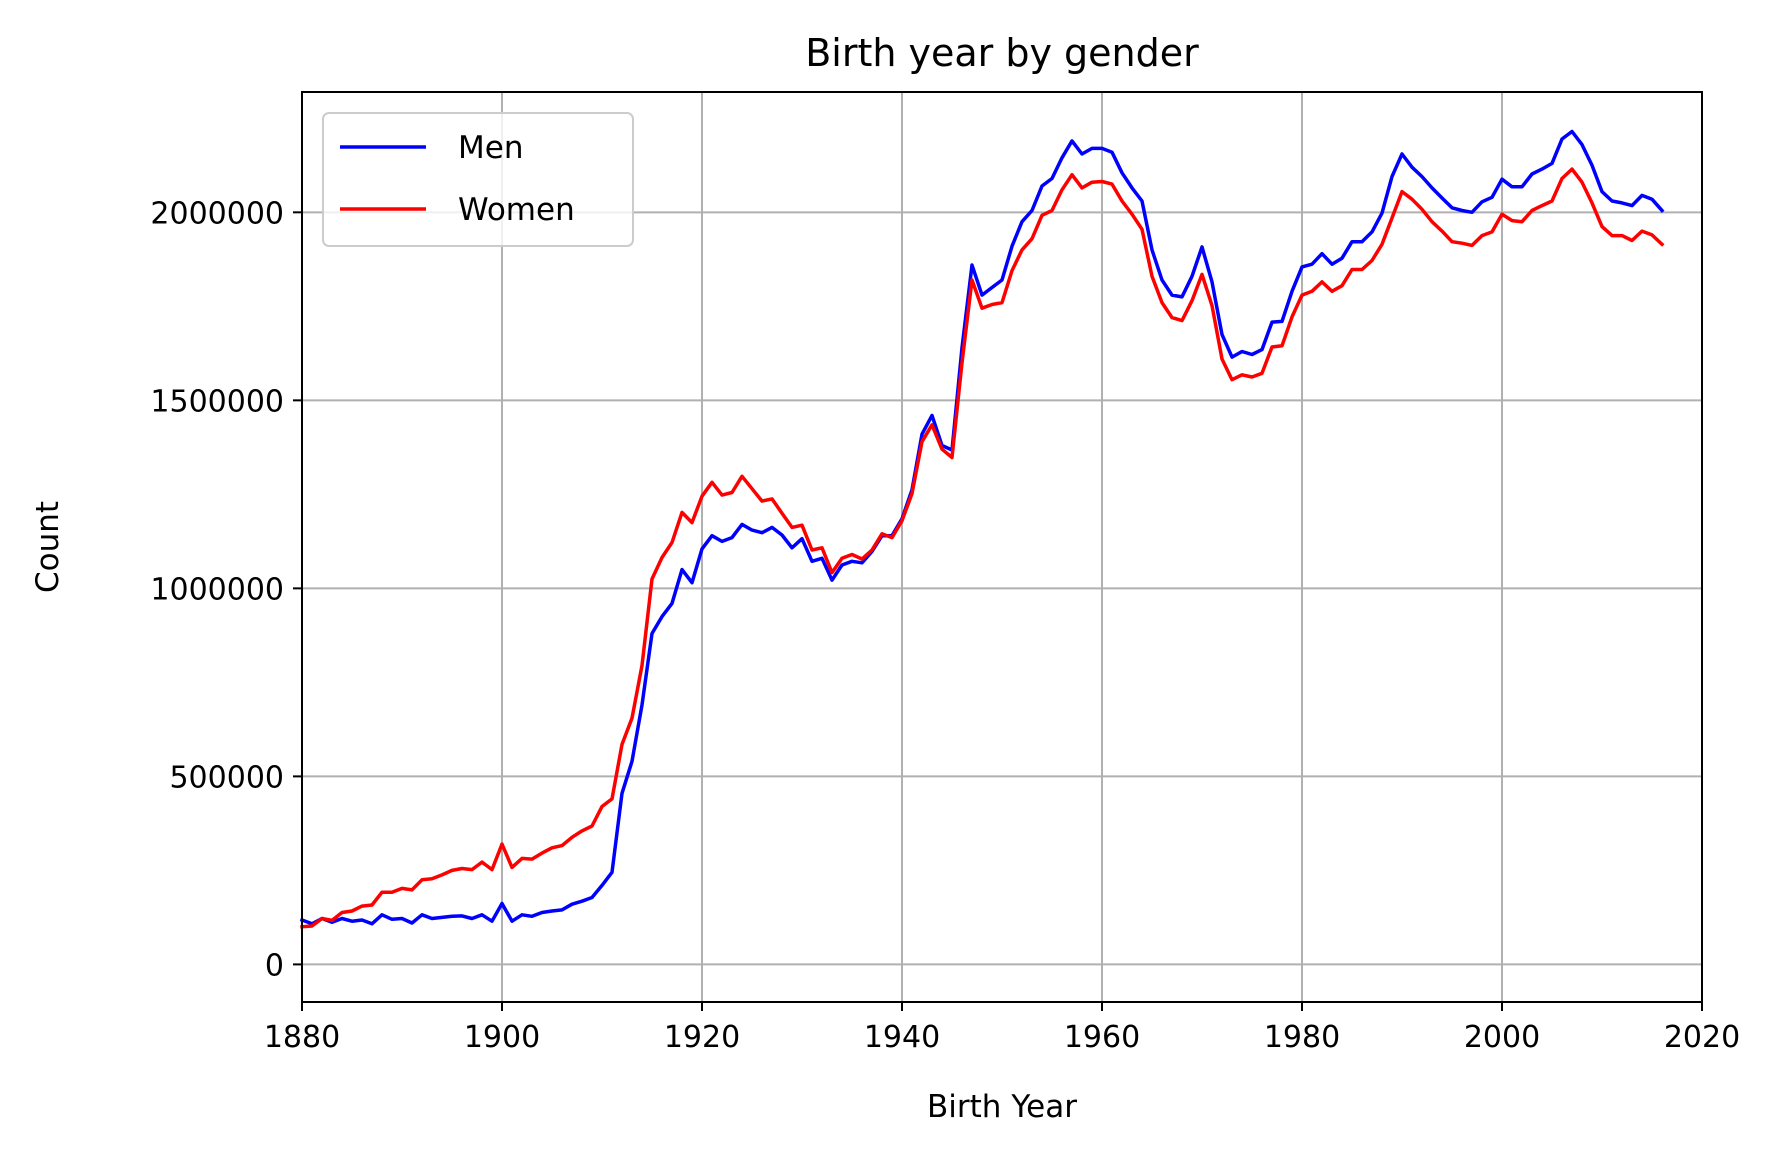  What do you see at coordinates (274, 965) in the screenshot?
I see `y-tick-label: 0` at bounding box center [274, 965].